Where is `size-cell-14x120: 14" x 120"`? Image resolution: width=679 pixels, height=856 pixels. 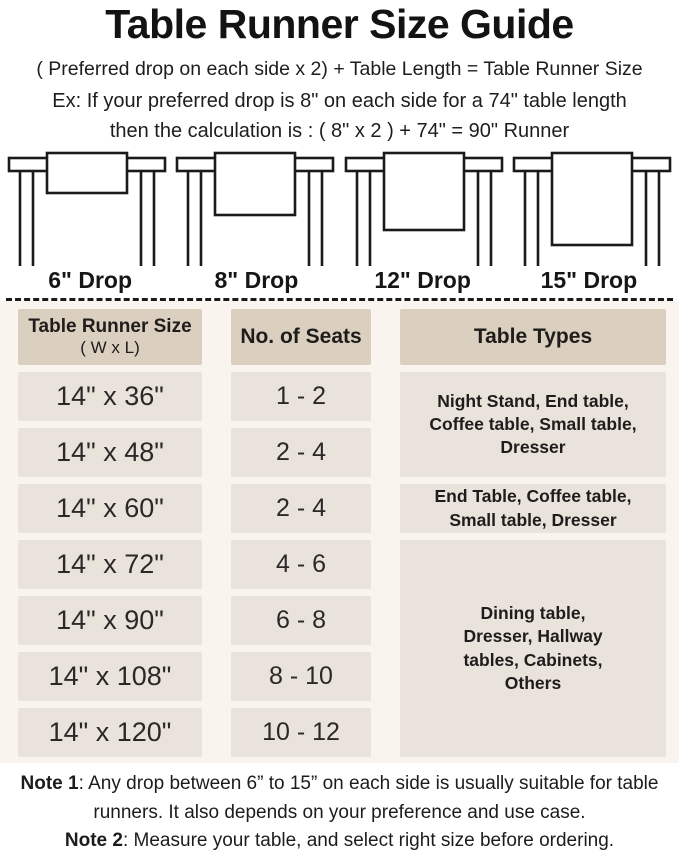
size-cell-14x120: 14" x 120" is located at coordinates (110, 732).